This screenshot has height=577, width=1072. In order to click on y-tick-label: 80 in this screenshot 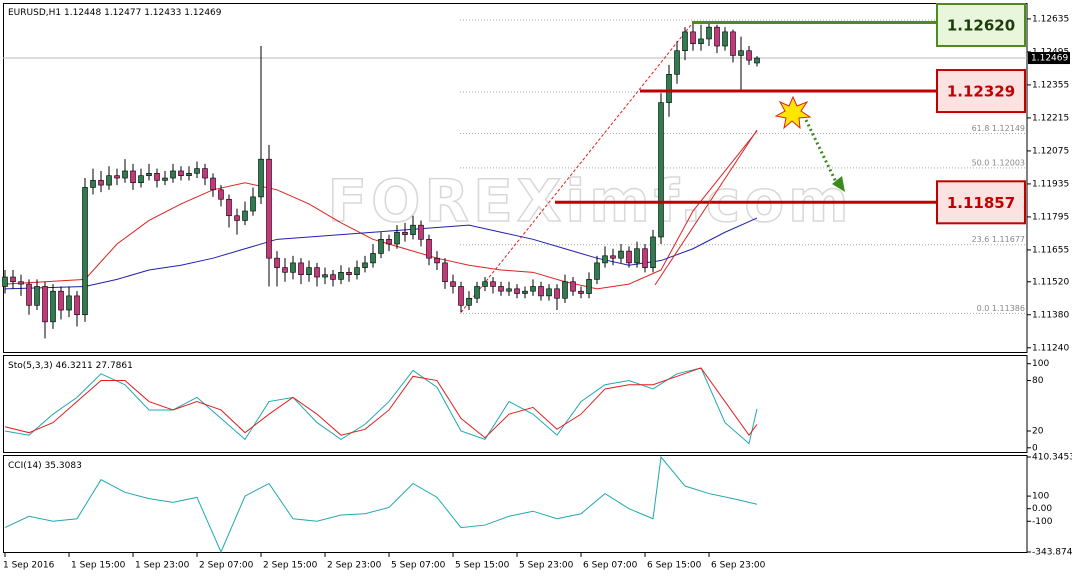, I will do `click(1038, 381)`.